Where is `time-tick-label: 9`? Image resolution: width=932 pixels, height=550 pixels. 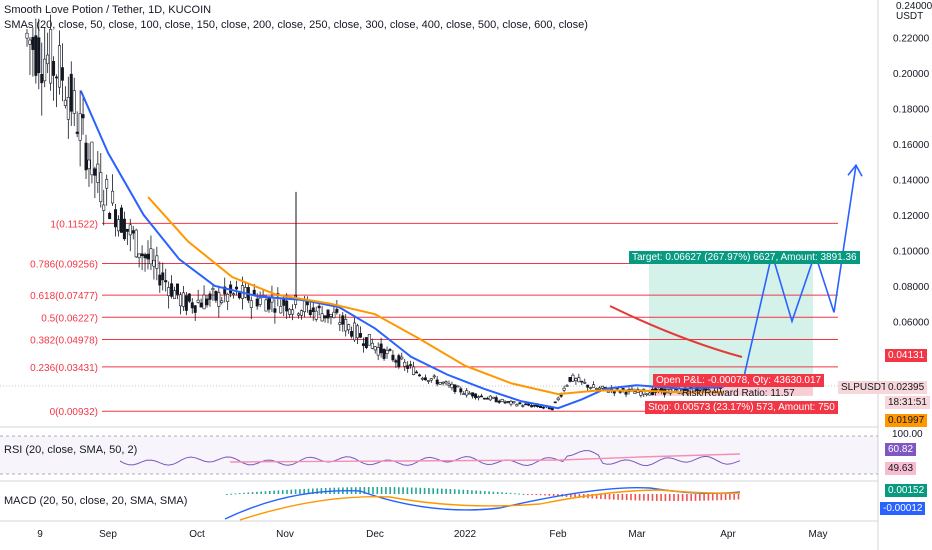
time-tick-label: 9 is located at coordinates (40, 534).